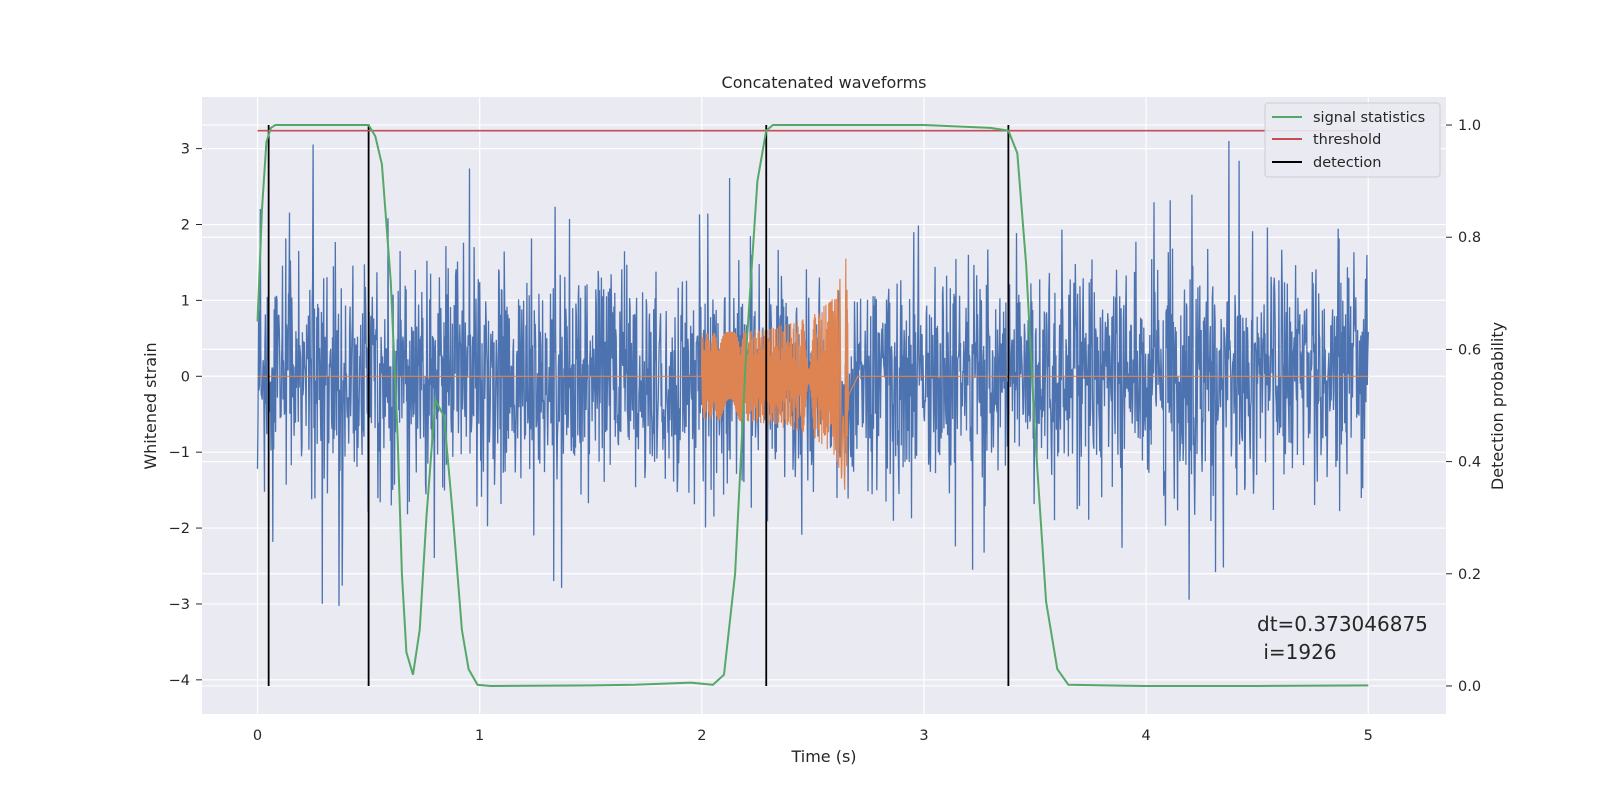 The height and width of the screenshot is (800, 1600). Describe the element at coordinates (1497, 406) in the screenshot. I see `y2-axis-label: Detection probability` at that location.